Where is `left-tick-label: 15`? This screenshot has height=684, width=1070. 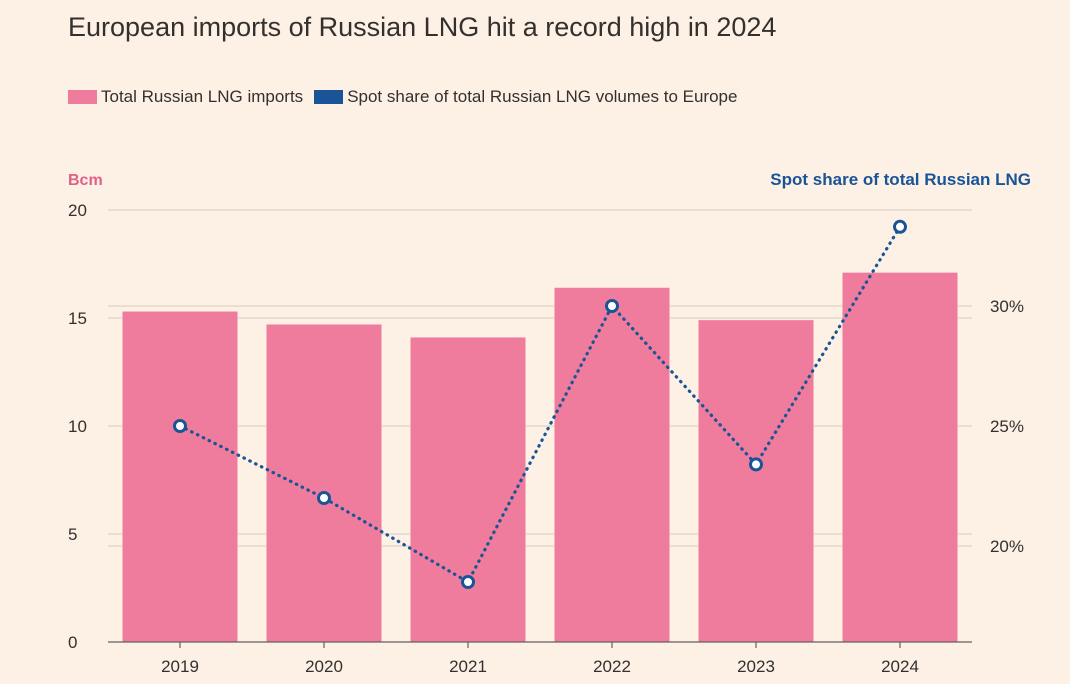
left-tick-label: 15 is located at coordinates (77, 318).